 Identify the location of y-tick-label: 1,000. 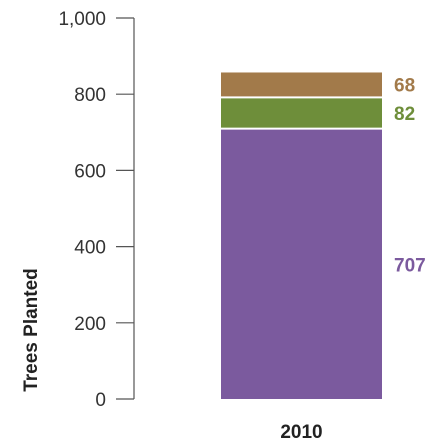
(82, 19).